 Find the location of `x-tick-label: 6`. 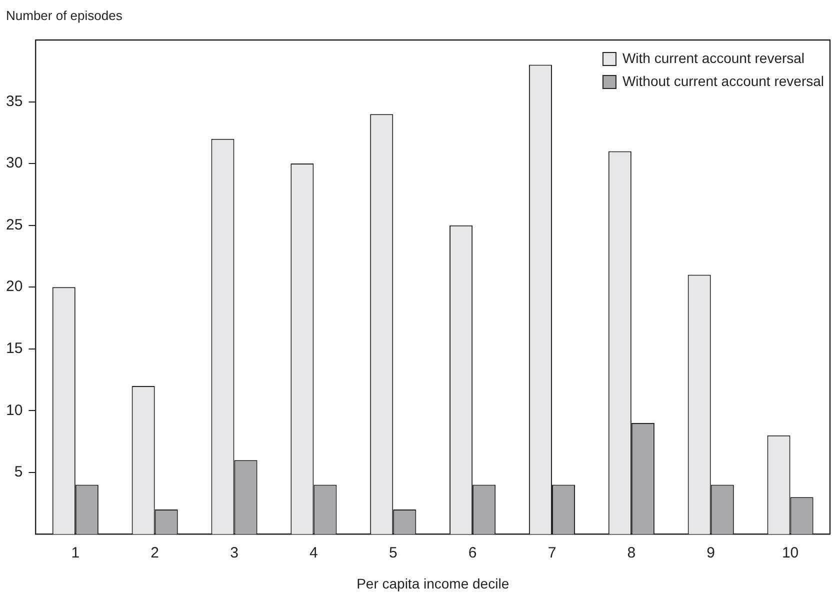

x-tick-label: 6 is located at coordinates (472, 553).